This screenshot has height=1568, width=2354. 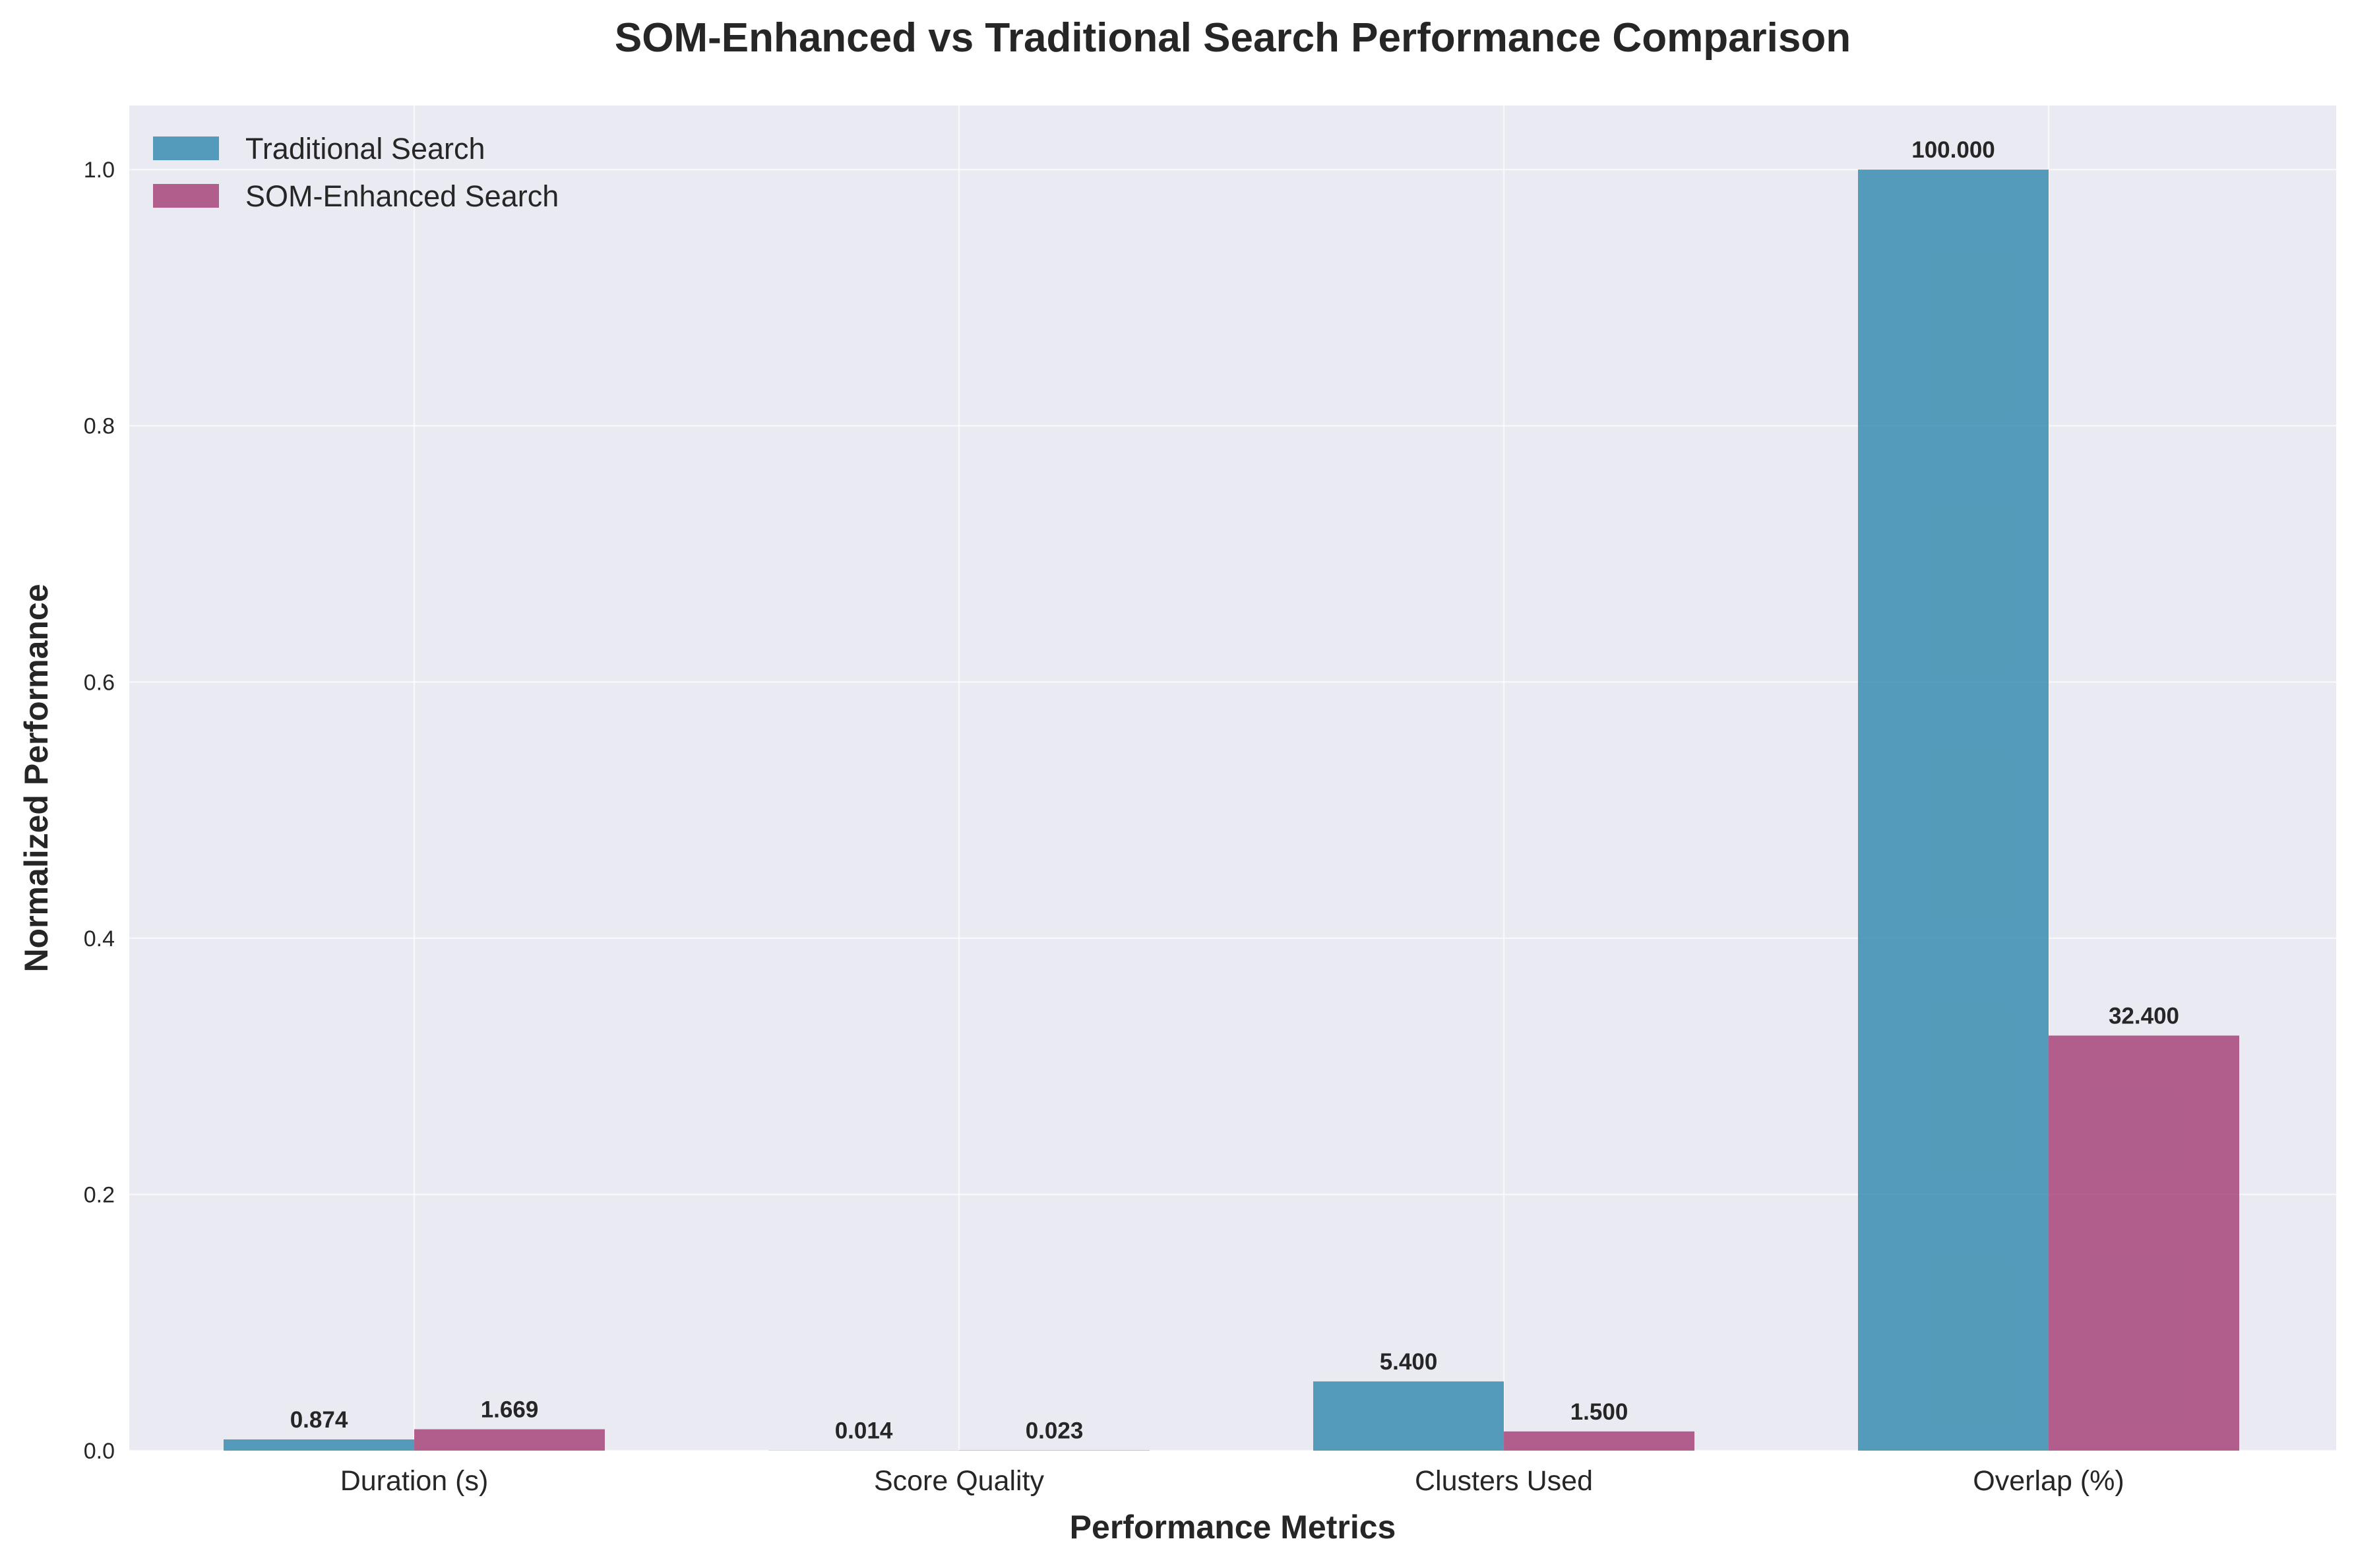 What do you see at coordinates (402, 196) in the screenshot?
I see `legend-label-som: SOM-Enhanced Search` at bounding box center [402, 196].